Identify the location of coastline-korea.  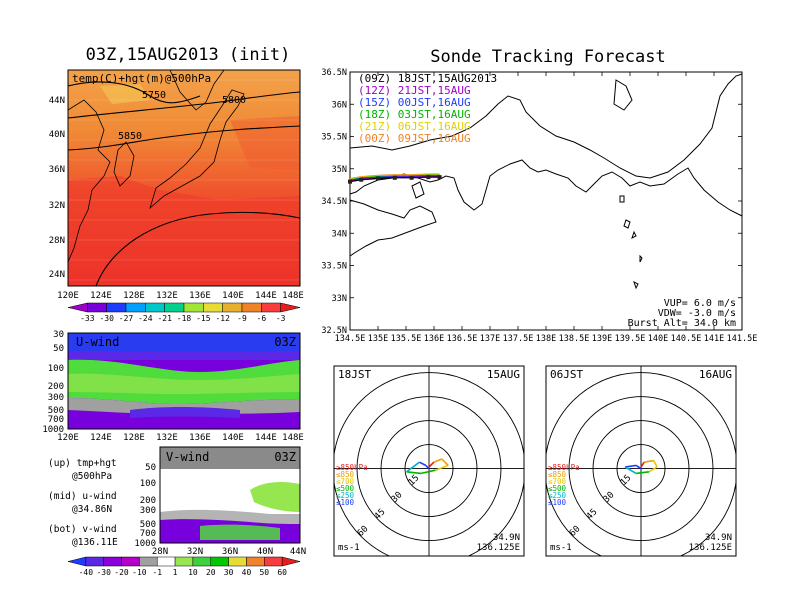
(124, 164).